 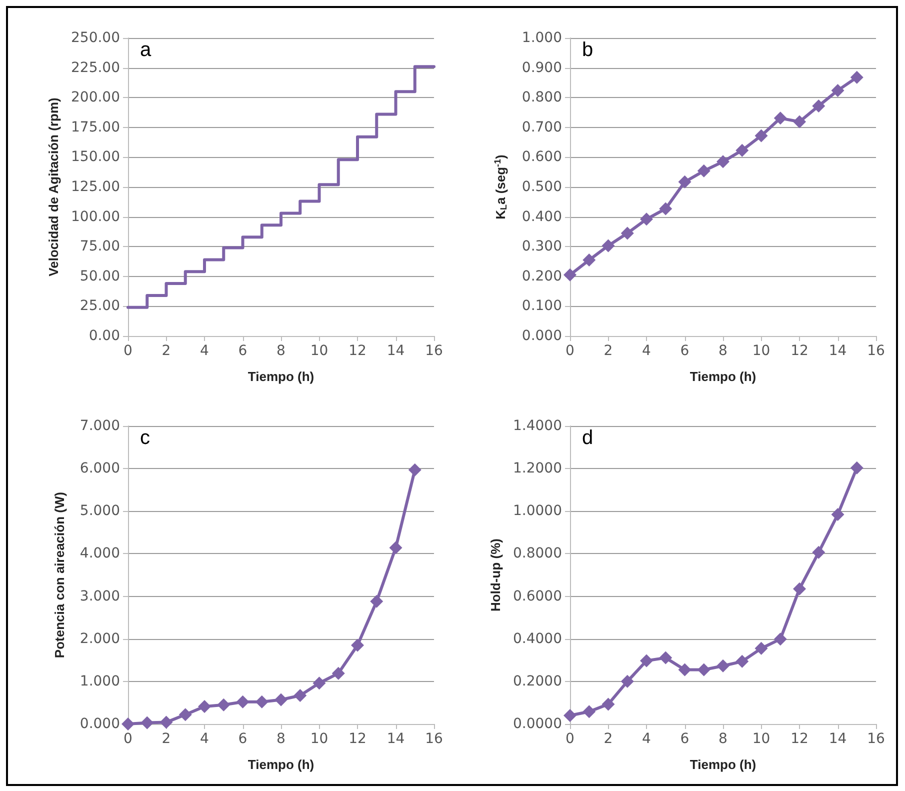 What do you see at coordinates (537, 681) in the screenshot?
I see `y-tick-label: 0.2000` at bounding box center [537, 681].